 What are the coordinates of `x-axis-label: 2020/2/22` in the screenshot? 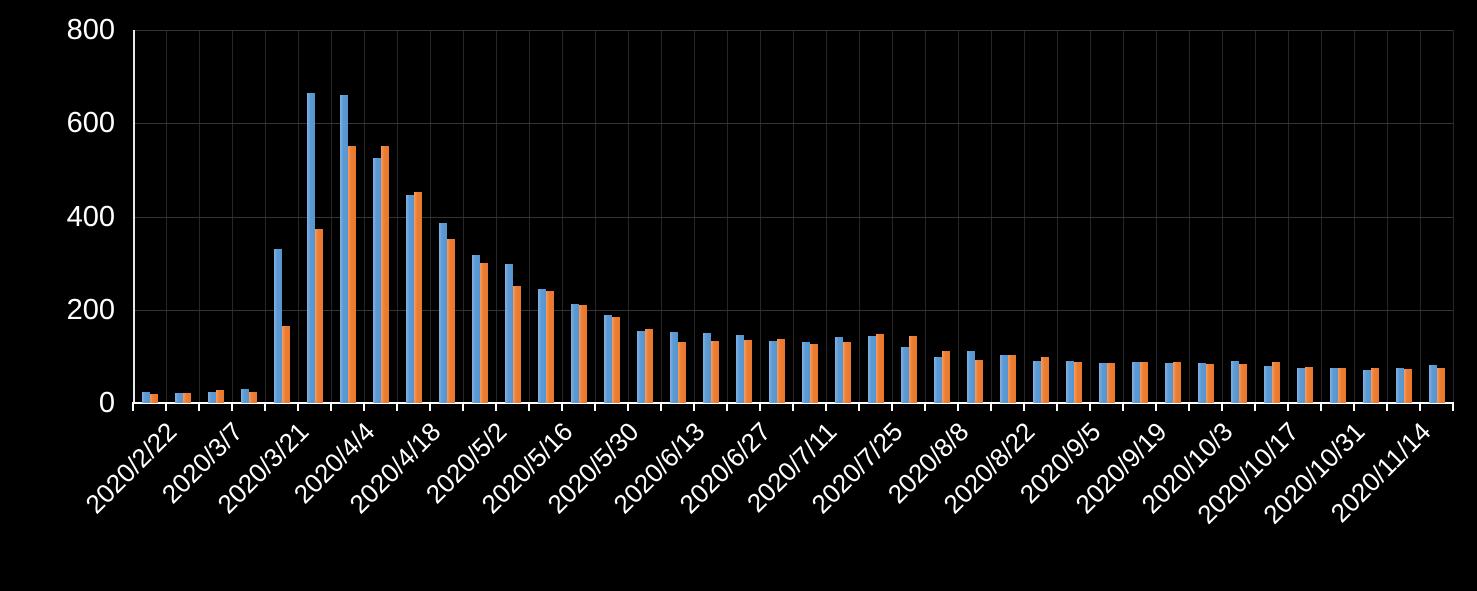 It's located at (131, 468).